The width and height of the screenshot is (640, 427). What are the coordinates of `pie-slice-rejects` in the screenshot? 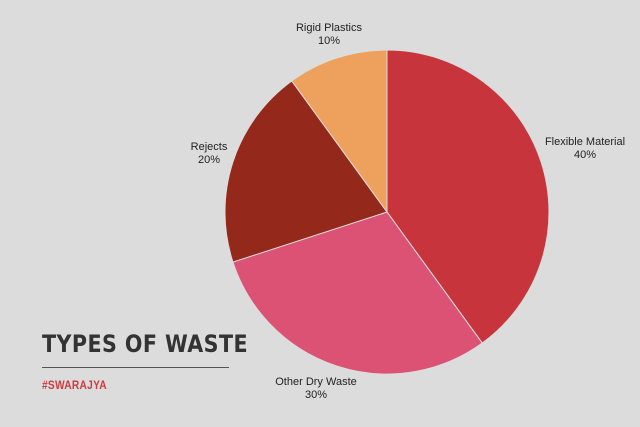 It's located at (306, 171).